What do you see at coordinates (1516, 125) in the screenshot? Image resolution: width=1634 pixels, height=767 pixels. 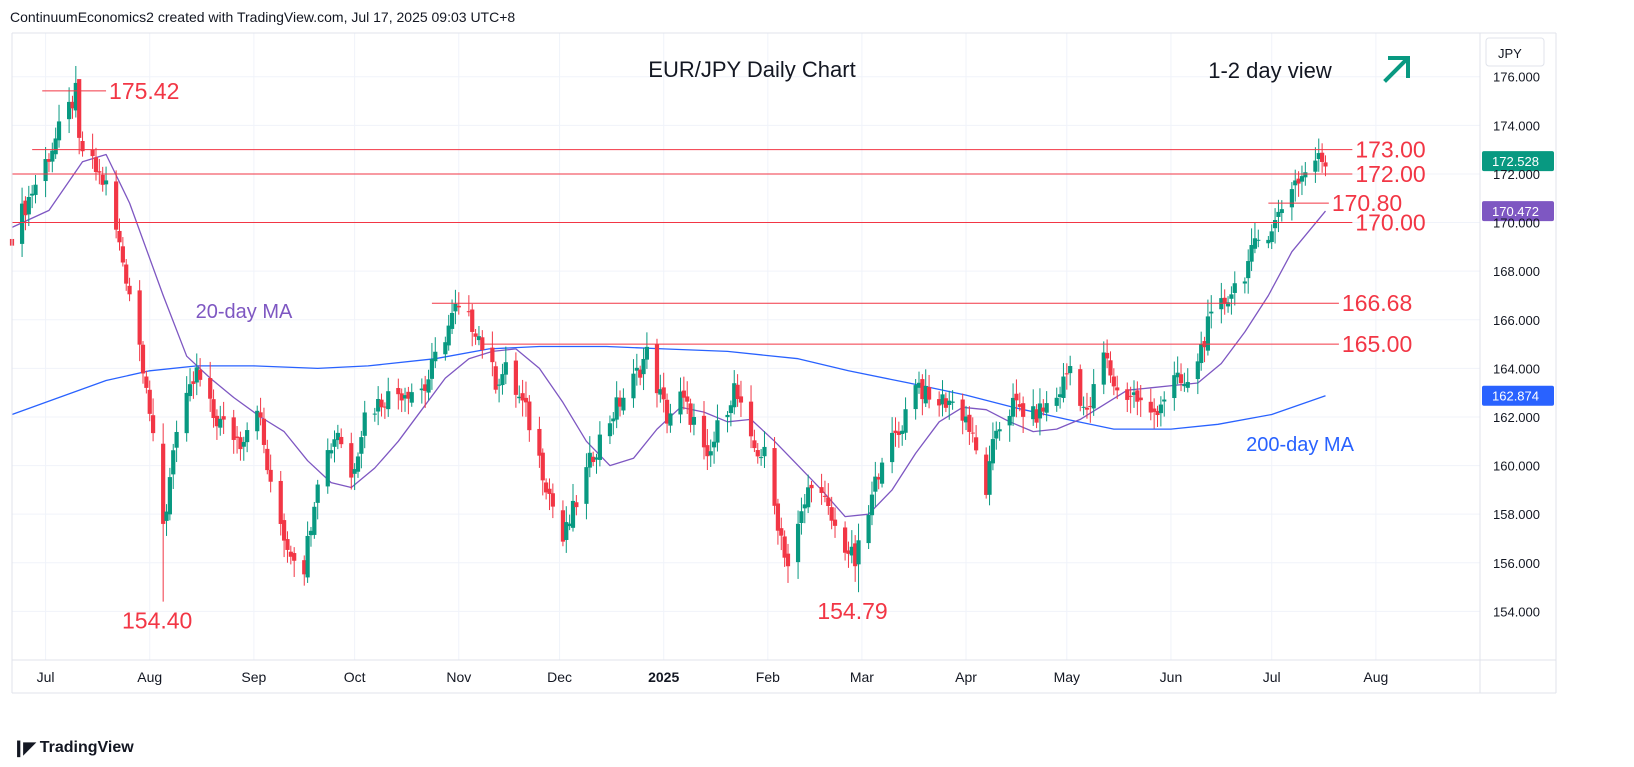 I see `y-tick-label: 174.000` at bounding box center [1516, 125].